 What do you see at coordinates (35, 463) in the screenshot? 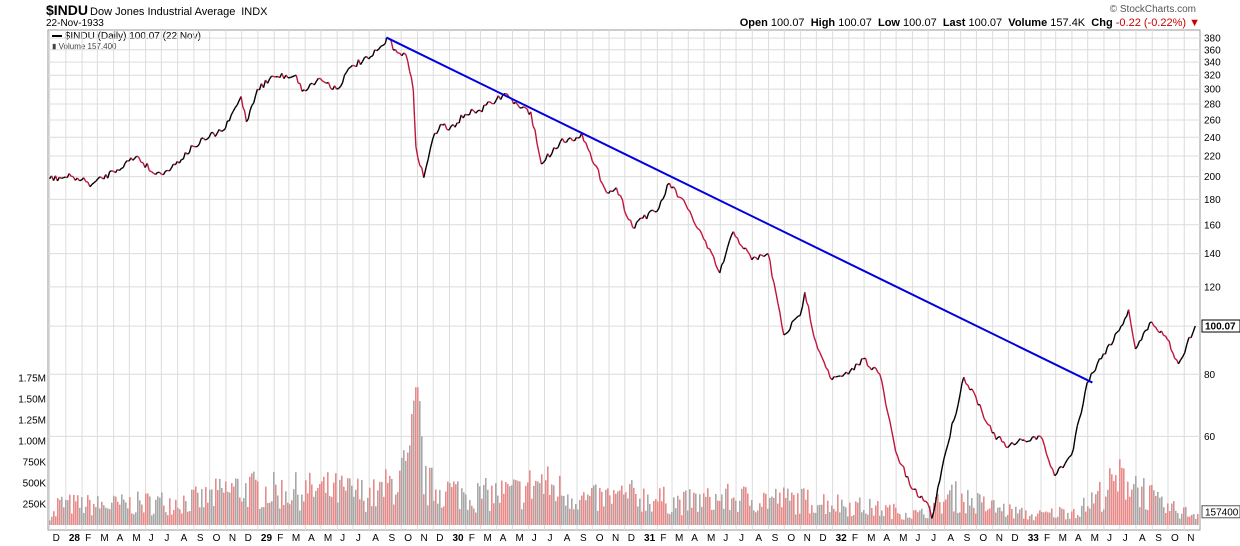
I see `volume-tick-label: 750K` at bounding box center [35, 463].